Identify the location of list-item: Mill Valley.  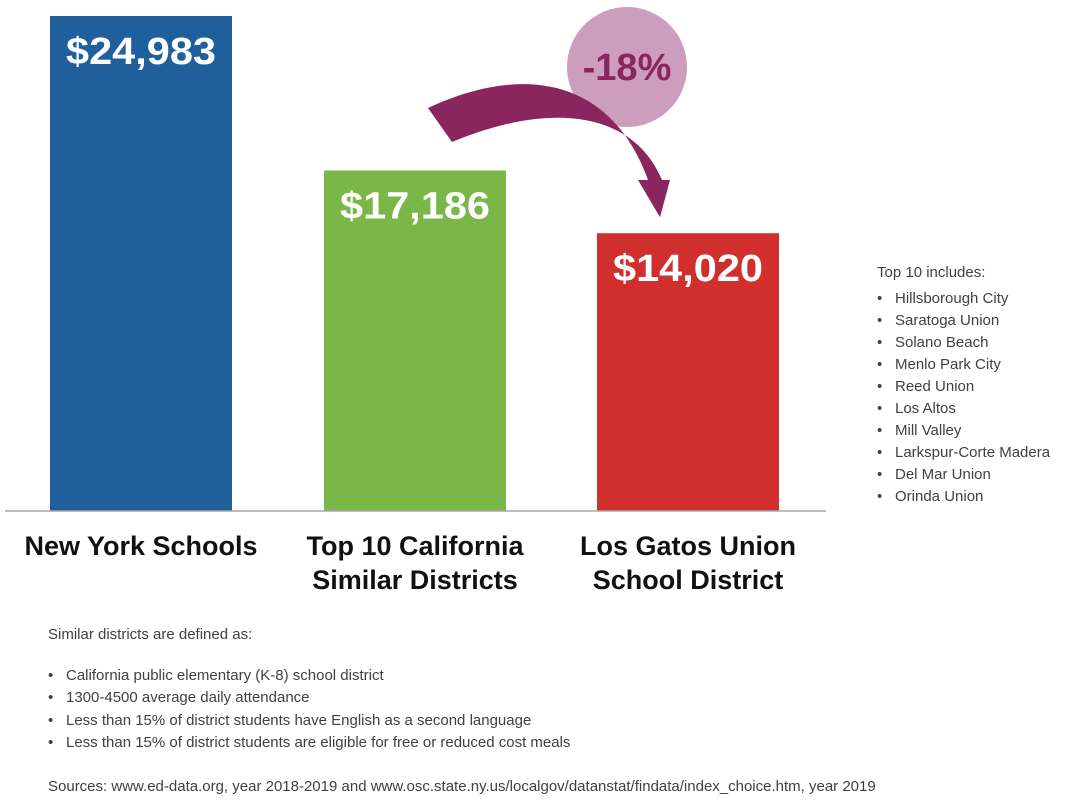
(963, 431).